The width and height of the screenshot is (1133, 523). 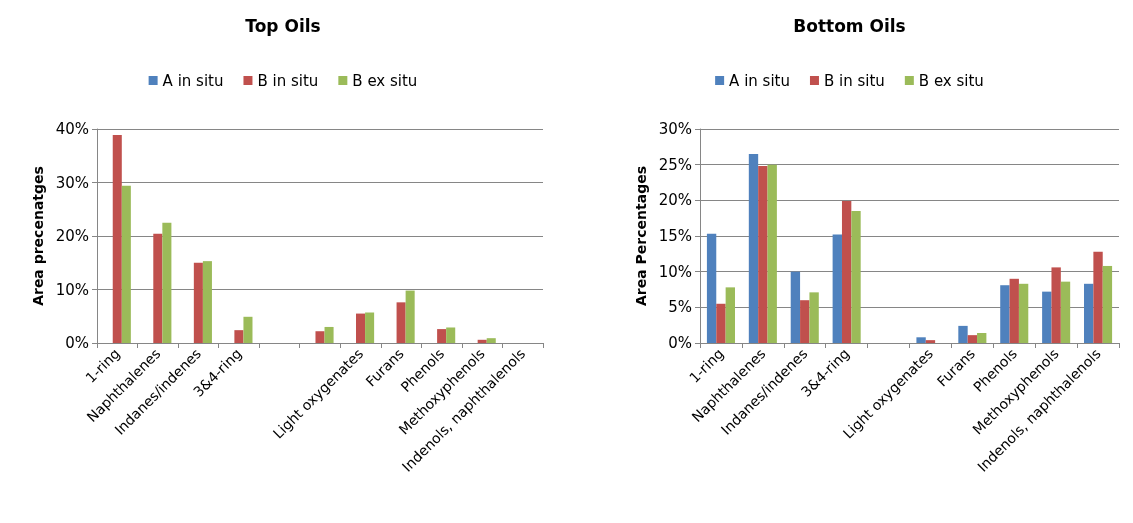 I want to click on y-axis-title: Area Percentages, so click(x=640, y=236).